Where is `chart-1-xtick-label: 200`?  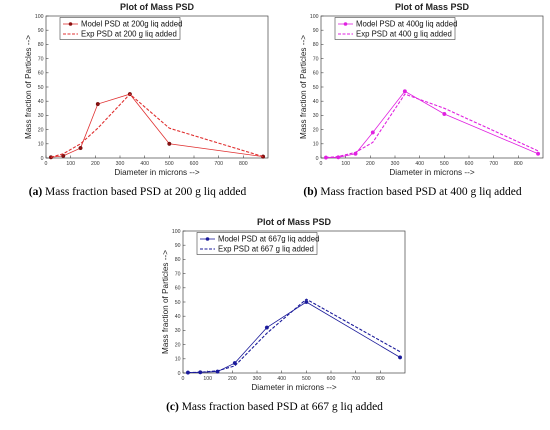 chart-1-xtick-label: 200 is located at coordinates (370, 164).